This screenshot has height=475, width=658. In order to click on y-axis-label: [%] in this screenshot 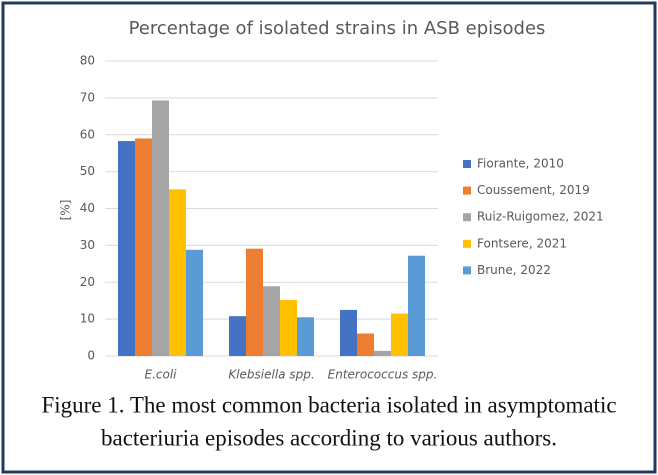, I will do `click(66, 210)`.